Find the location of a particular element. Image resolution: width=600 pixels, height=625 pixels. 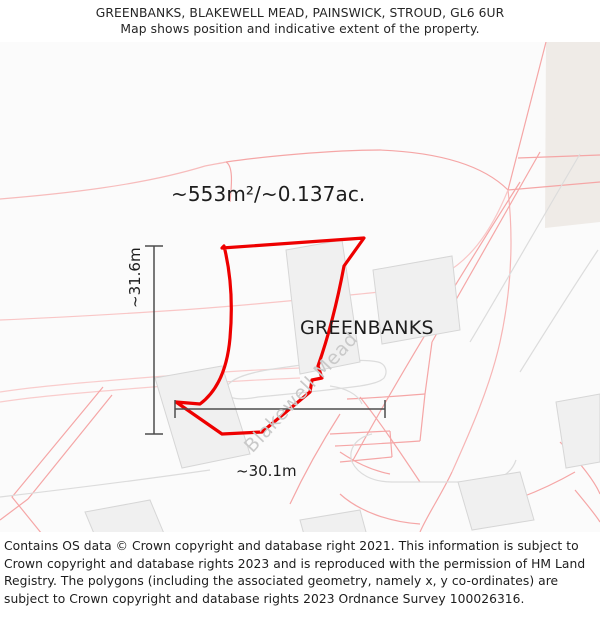

road-pink-curve-s is located at coordinates (365, 463).